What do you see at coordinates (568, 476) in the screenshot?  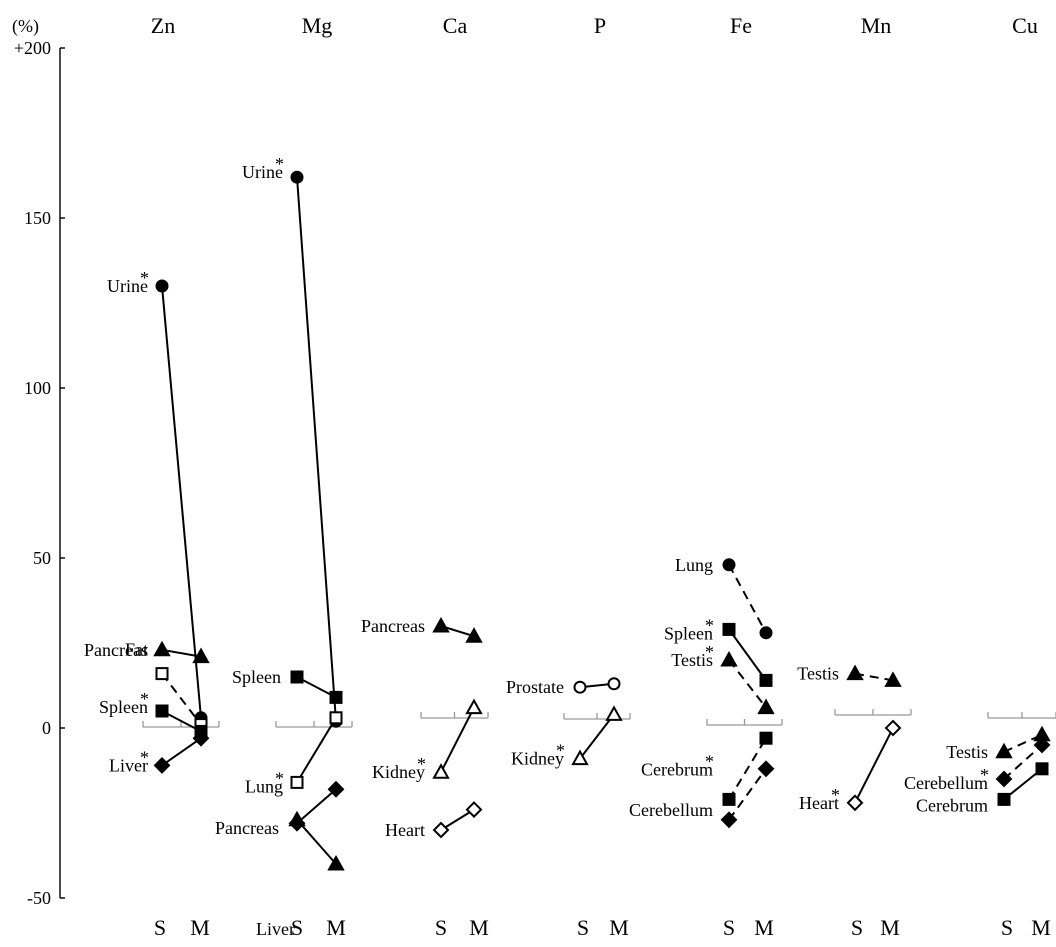 I see `panel-p: P S M Prostate Kidney*` at bounding box center [568, 476].